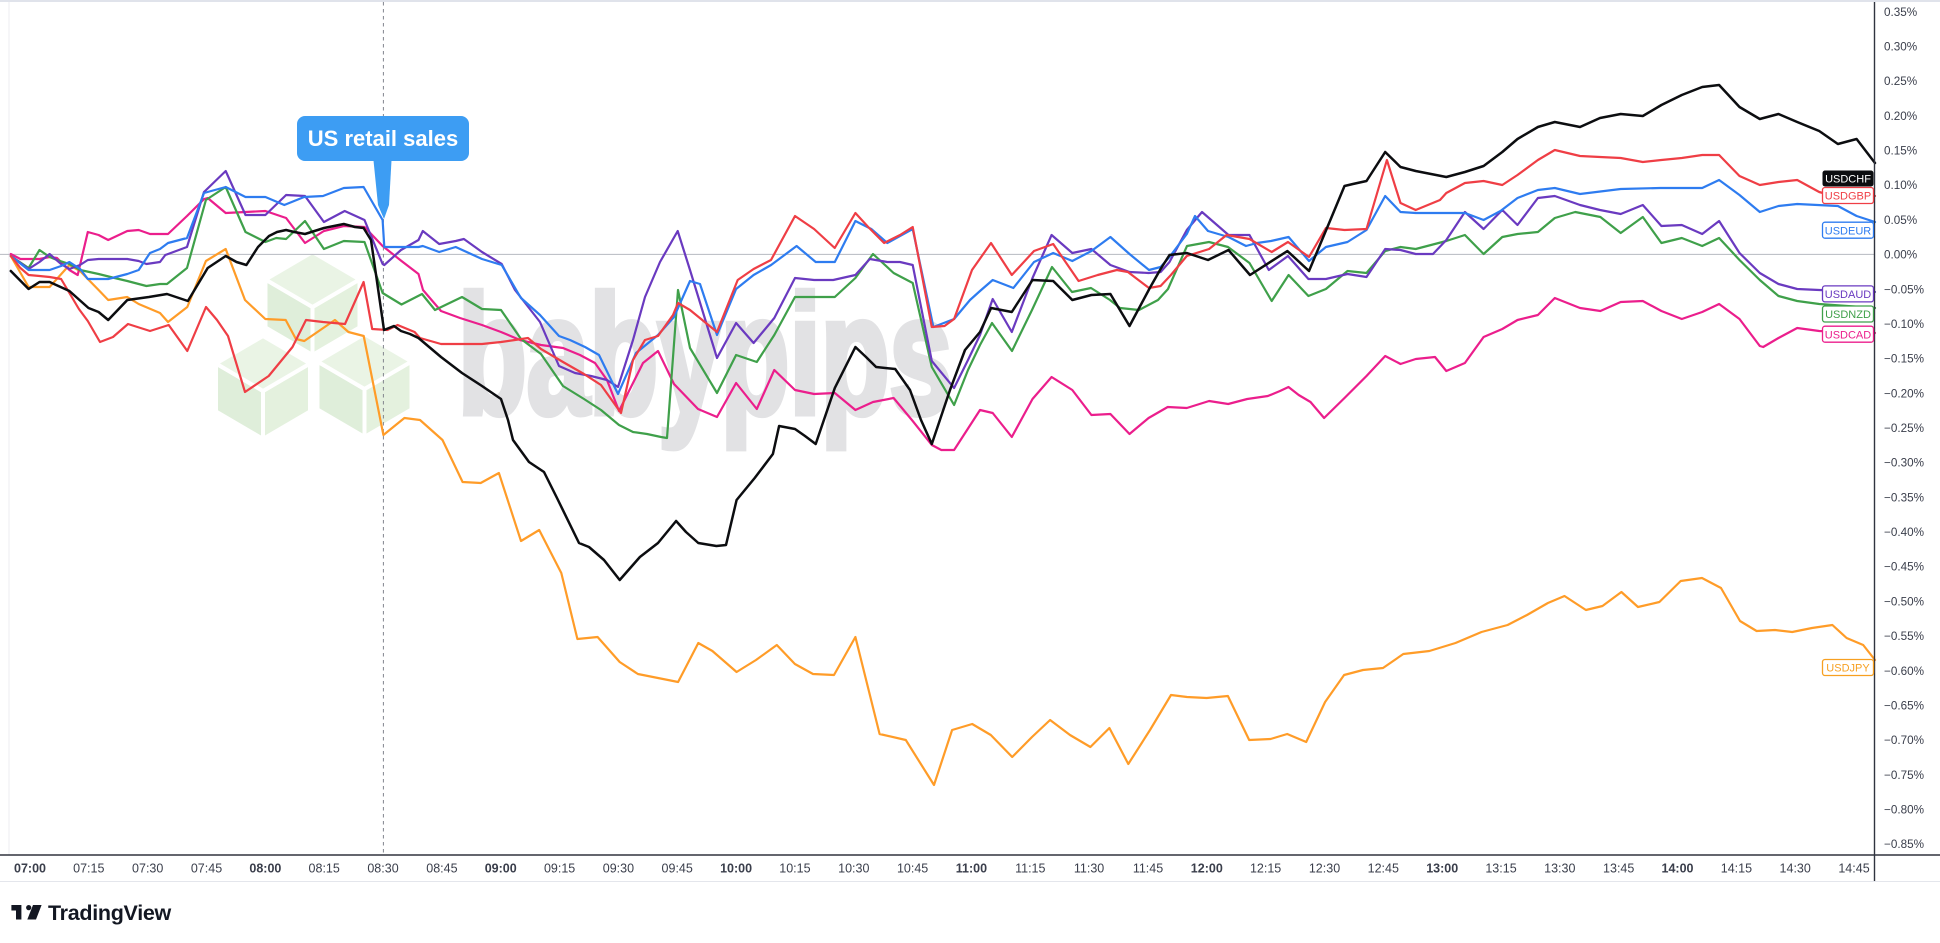 This screenshot has height=943, width=1940. Describe the element at coordinates (1904, 567) in the screenshot. I see `svg-text: −0.45%` at that location.